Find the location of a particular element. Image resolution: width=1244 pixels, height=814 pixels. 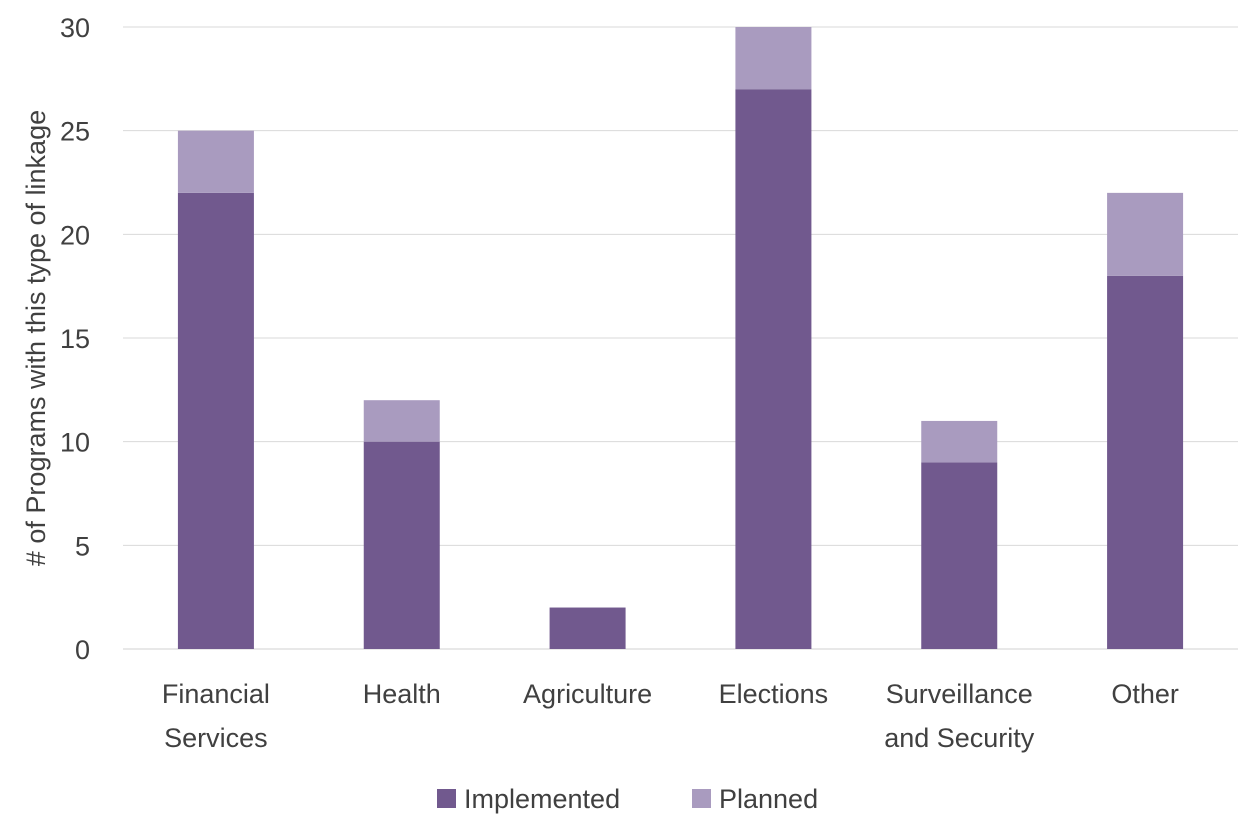

x-tick-label: Surveillance is located at coordinates (959, 694).